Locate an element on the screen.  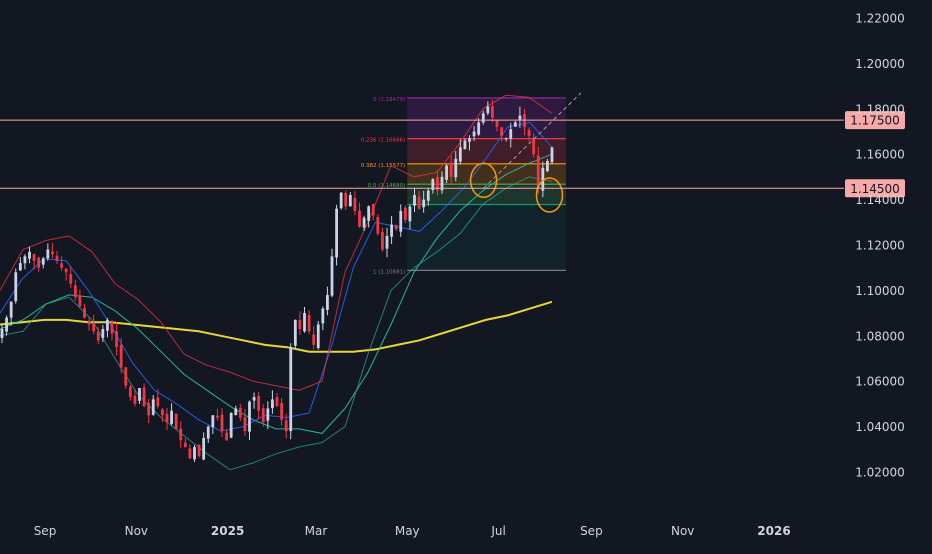
y-tick-label: 1.16000 is located at coordinates (880, 155).